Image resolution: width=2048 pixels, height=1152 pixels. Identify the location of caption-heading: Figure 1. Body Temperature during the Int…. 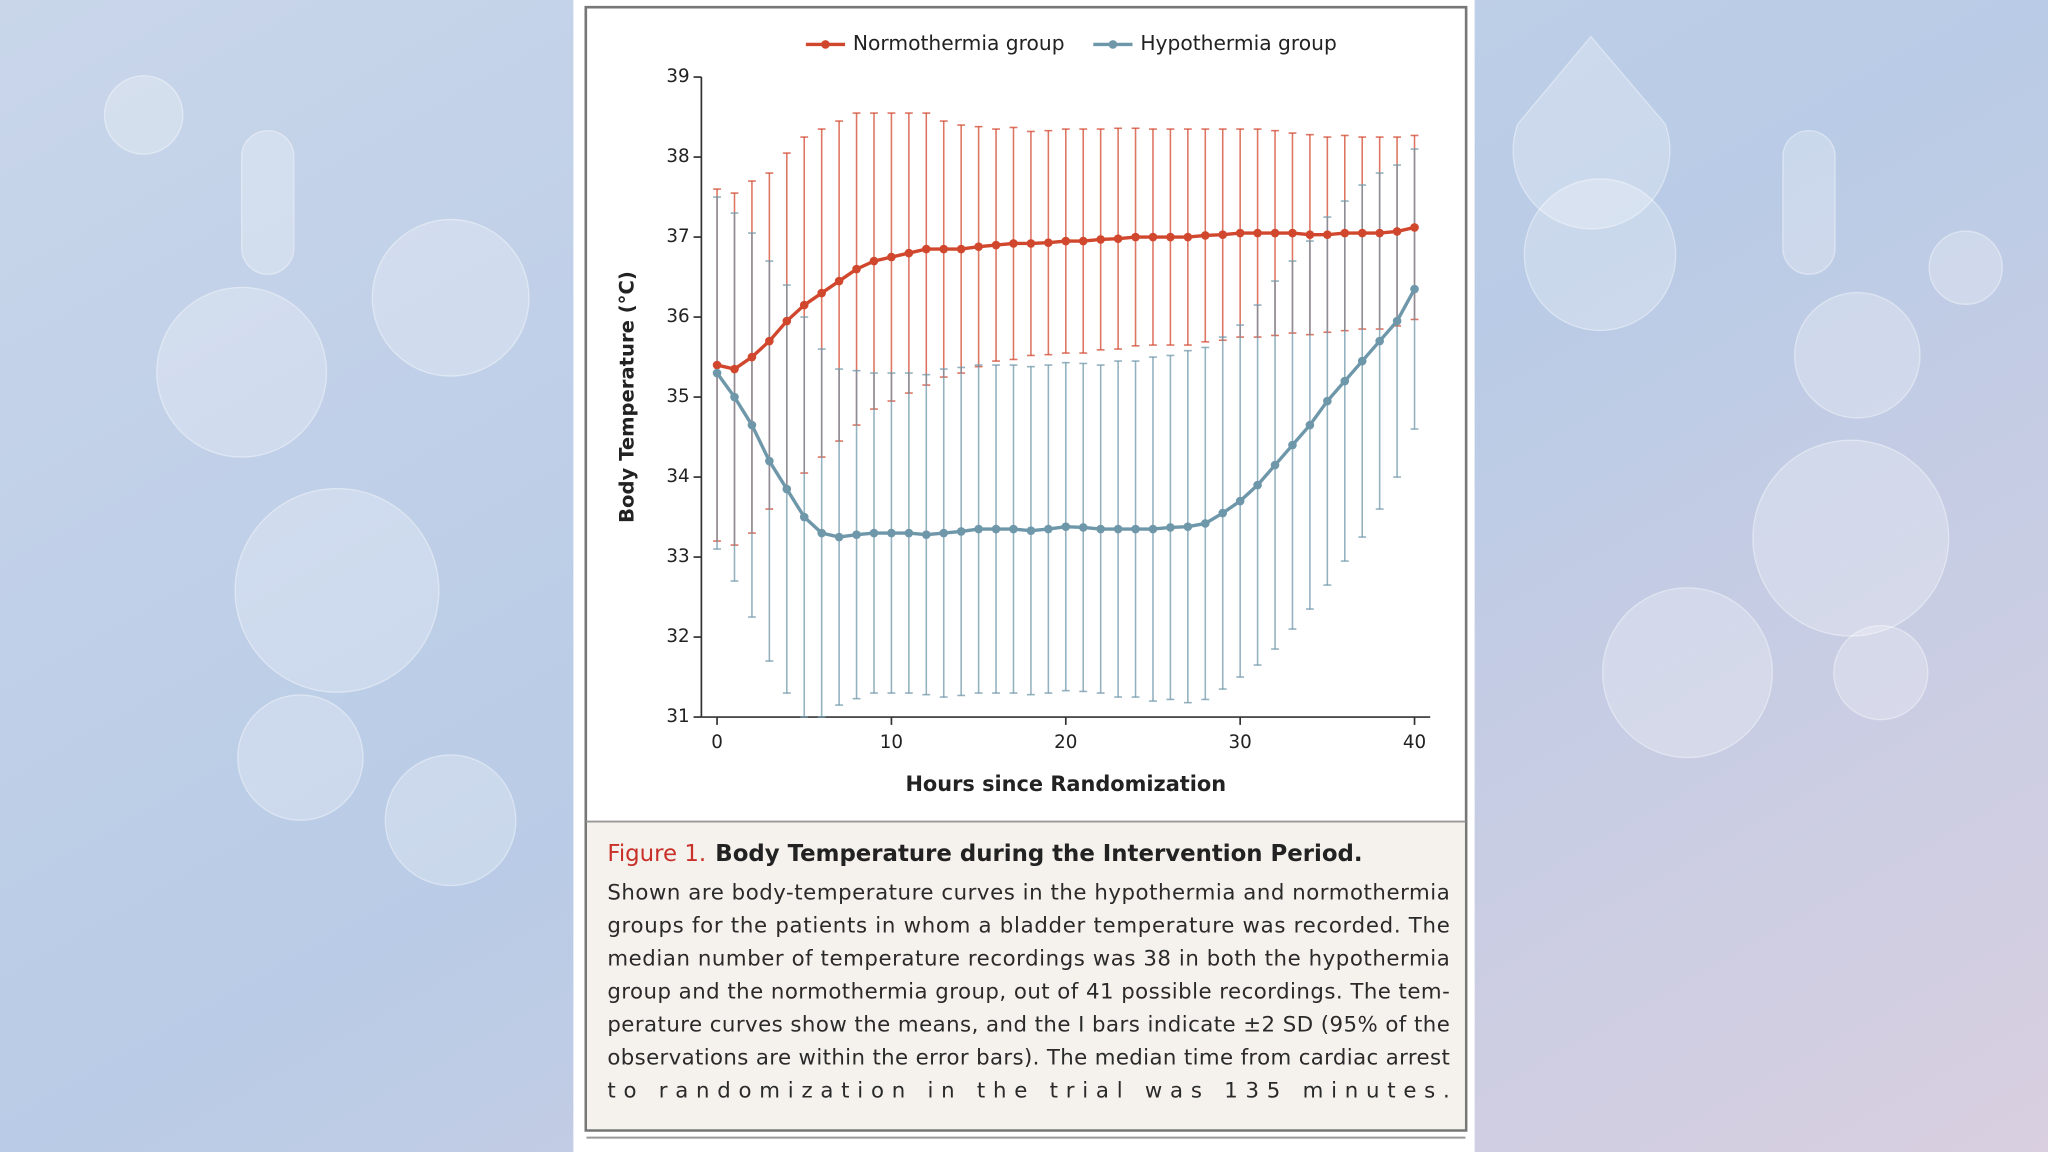
(984, 854).